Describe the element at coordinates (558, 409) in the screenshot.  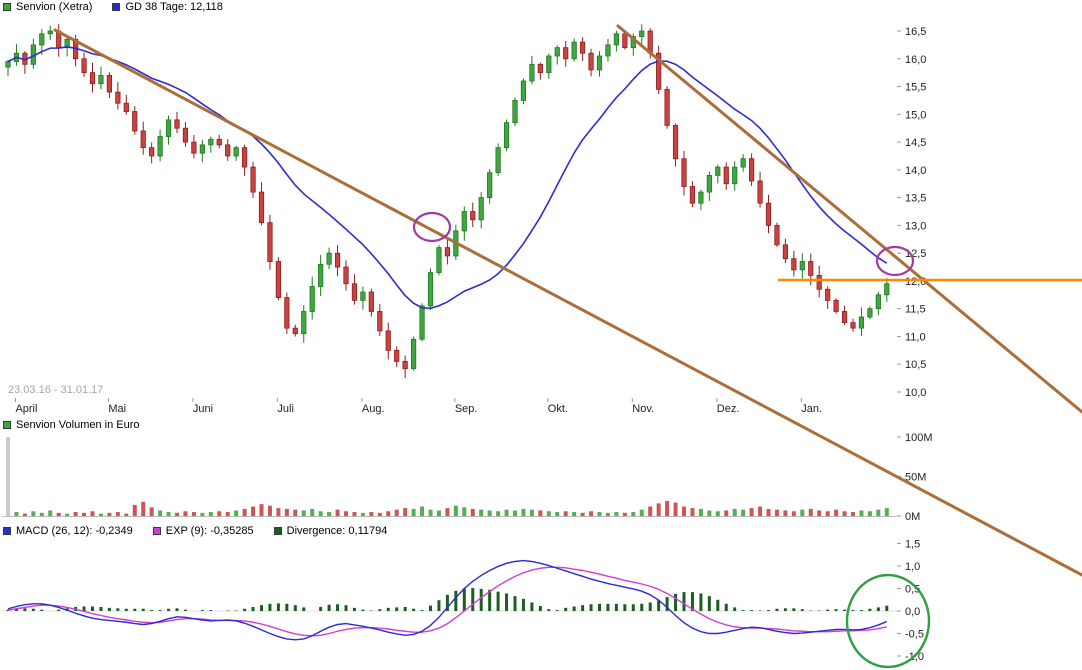
I see `svg-text: Okt.` at that location.